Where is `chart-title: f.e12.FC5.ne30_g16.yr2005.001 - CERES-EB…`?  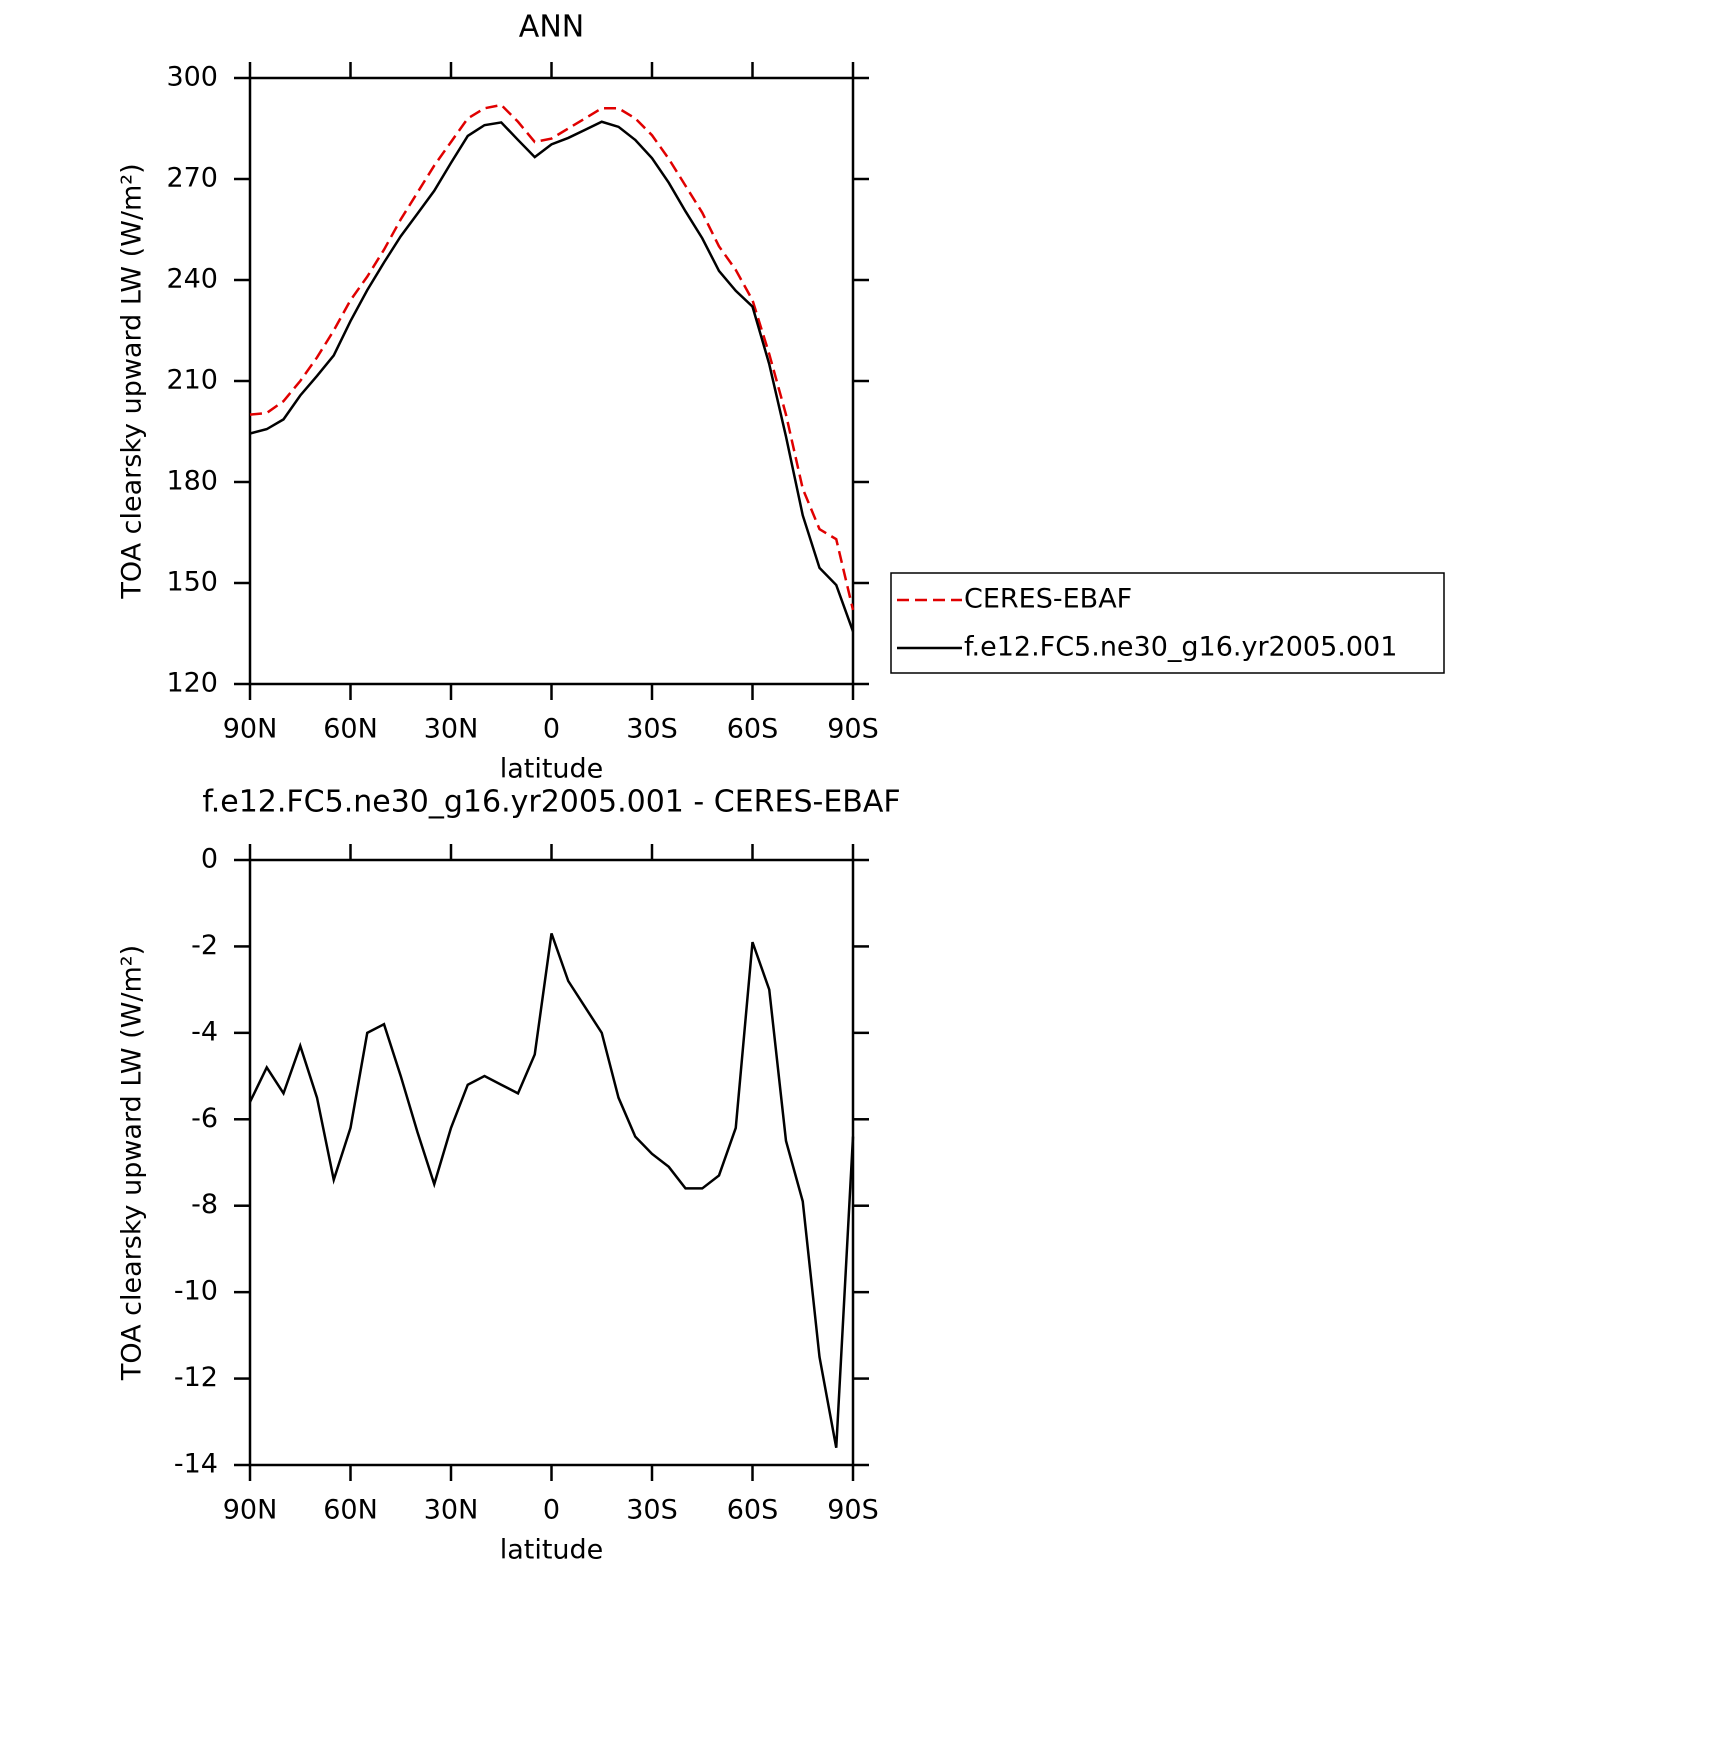 chart-title: f.e12.FC5.ne30_g16.yr2005.001 - CERES-EB… is located at coordinates (551, 802).